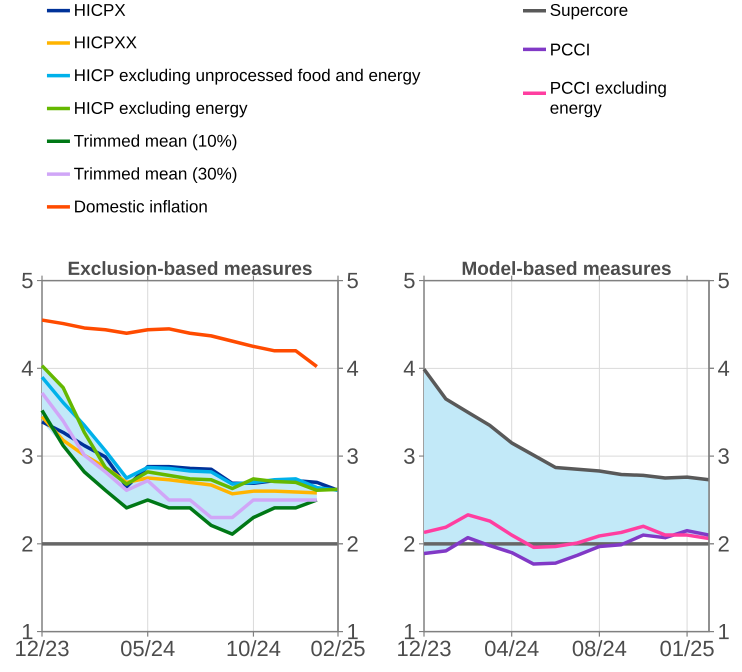  What do you see at coordinates (247, 76) in the screenshot?
I see `legend-label: HICP excluding unprocessed food and energy` at bounding box center [247, 76].